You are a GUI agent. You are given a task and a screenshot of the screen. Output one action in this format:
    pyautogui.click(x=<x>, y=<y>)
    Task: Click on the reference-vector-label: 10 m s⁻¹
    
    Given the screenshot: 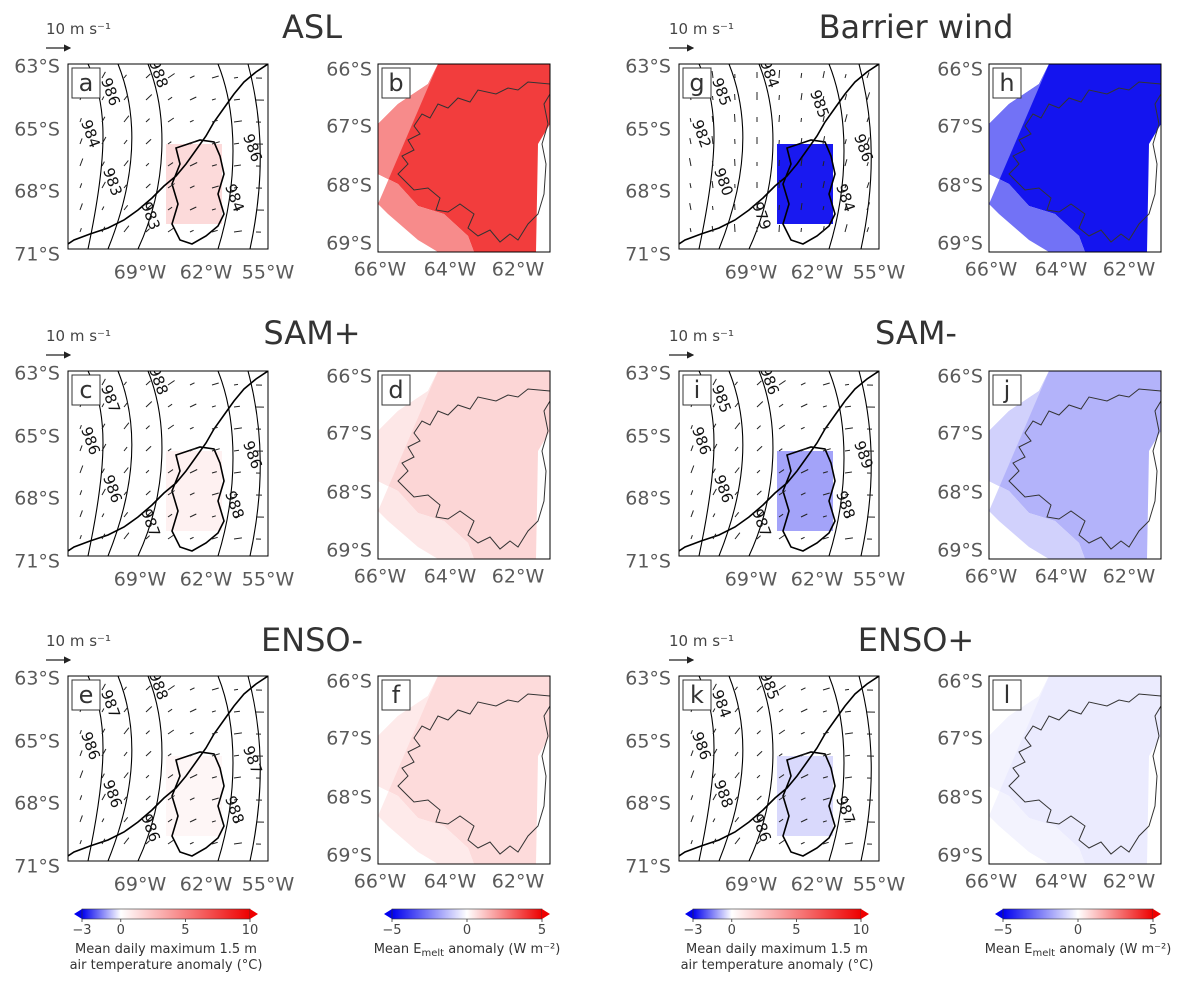 What is the action you would take?
    pyautogui.click(x=701, y=336)
    